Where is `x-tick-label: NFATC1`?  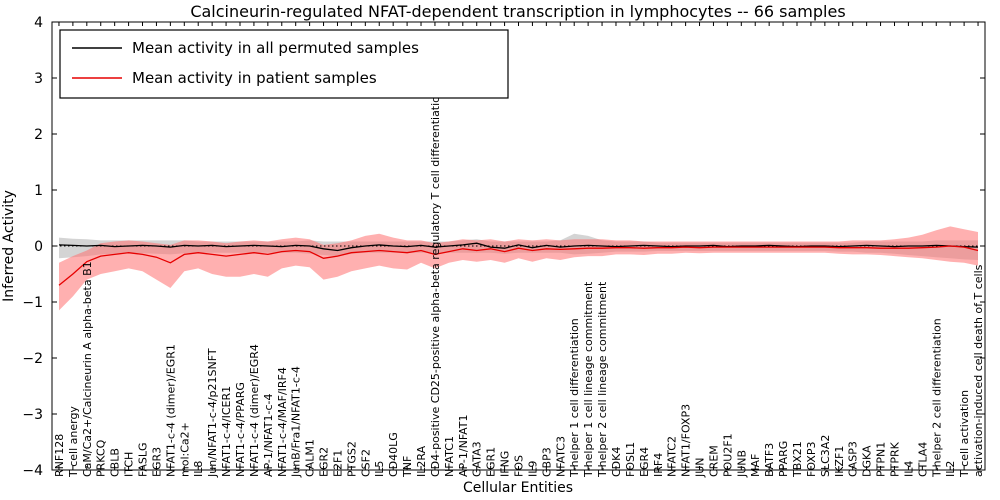
x-tick-label: NFATC1 is located at coordinates (449, 456).